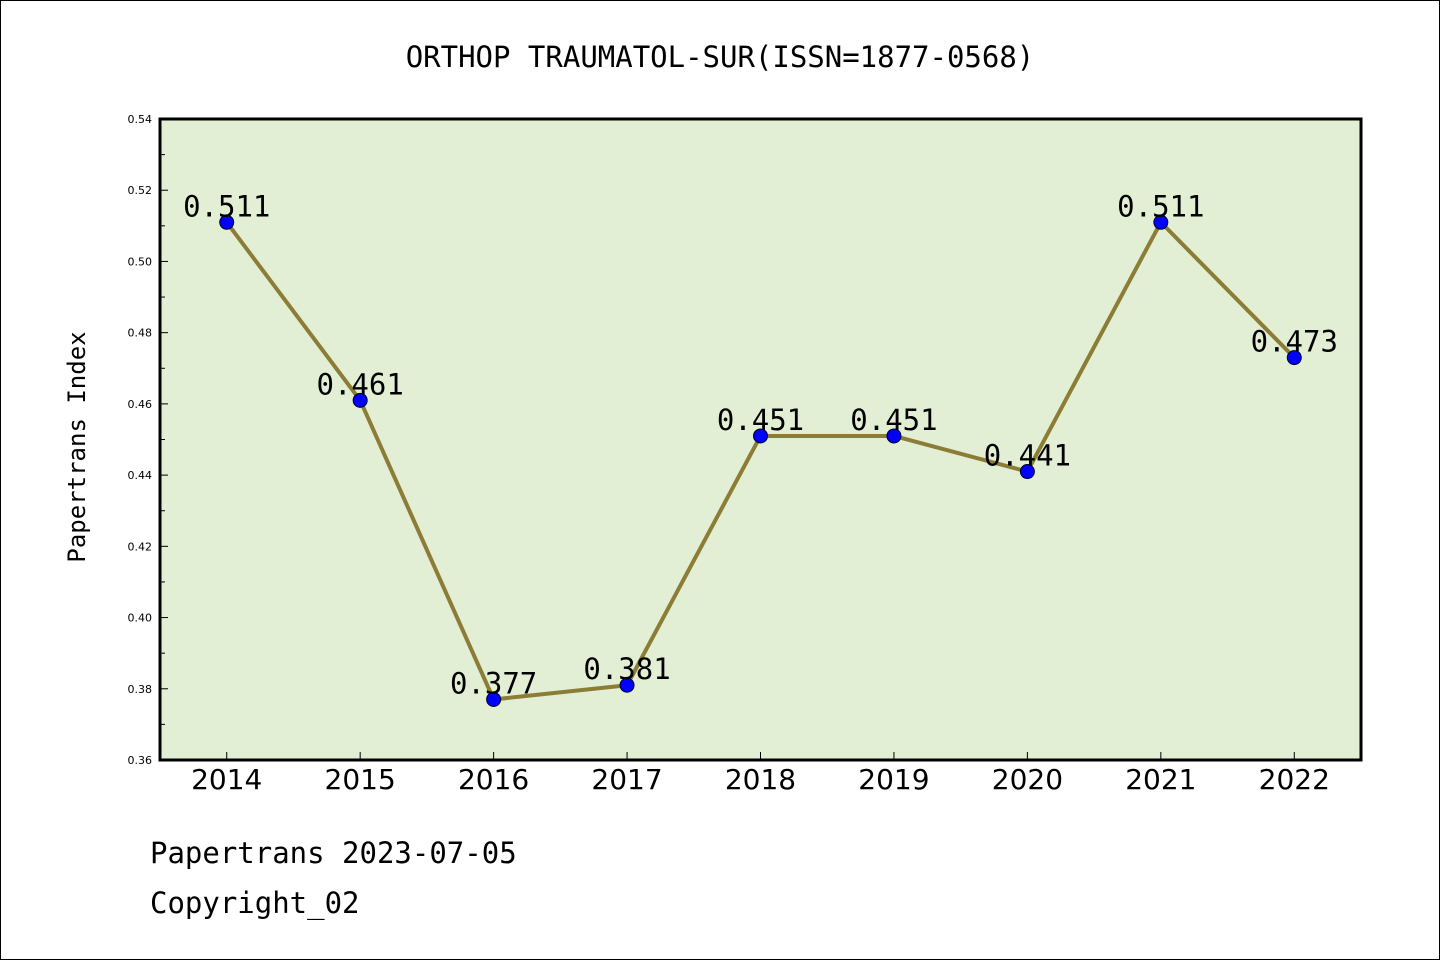 This screenshot has height=960, width=1440. Describe the element at coordinates (720, 57) in the screenshot. I see `chart-title: ORTHOP TRAUMATOL-SUR(ISSN=1877-0568)` at that location.